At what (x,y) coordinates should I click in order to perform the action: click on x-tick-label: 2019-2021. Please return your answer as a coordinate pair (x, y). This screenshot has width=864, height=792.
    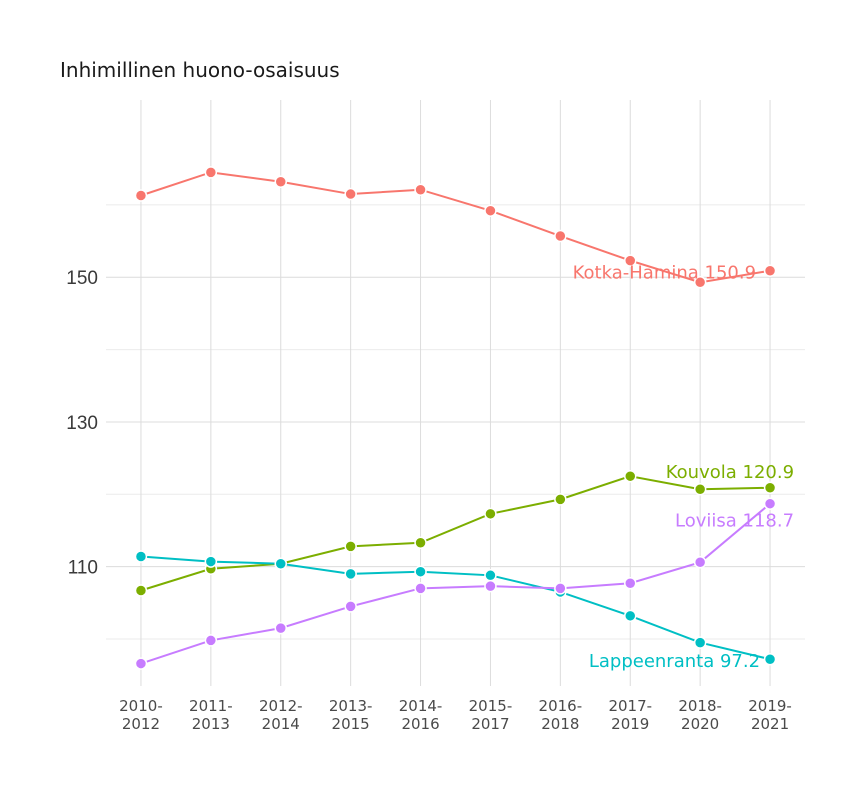
    Looking at the image, I should click on (770, 715).